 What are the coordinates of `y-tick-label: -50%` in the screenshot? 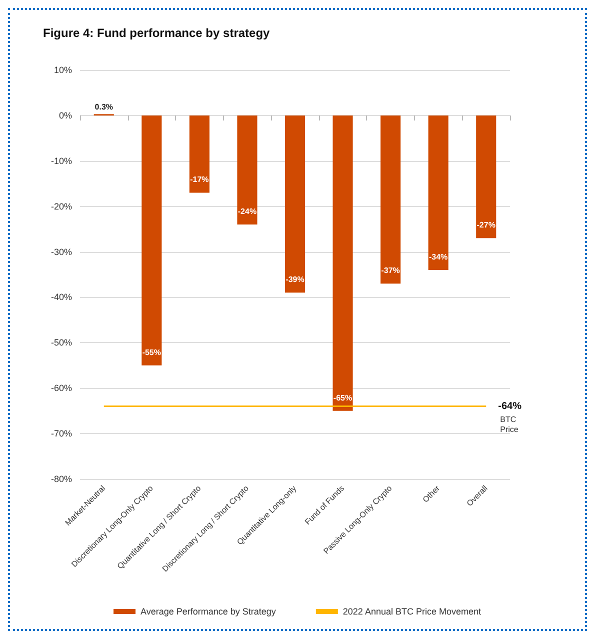 It's located at (61, 343).